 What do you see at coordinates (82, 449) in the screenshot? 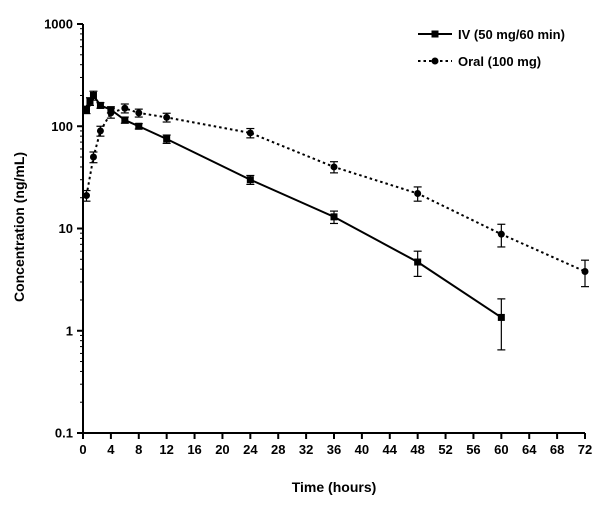
I see `x-tick-label: 0` at bounding box center [82, 449].